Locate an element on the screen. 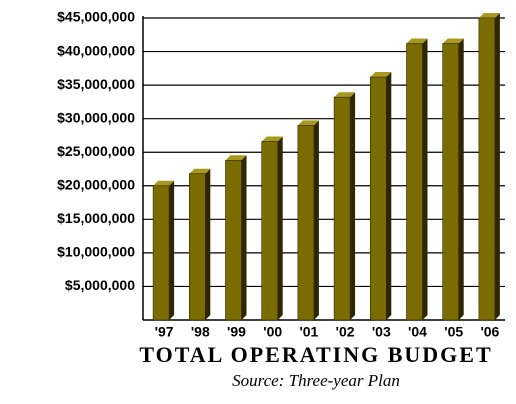  x-tick-label: '02 is located at coordinates (345, 332).